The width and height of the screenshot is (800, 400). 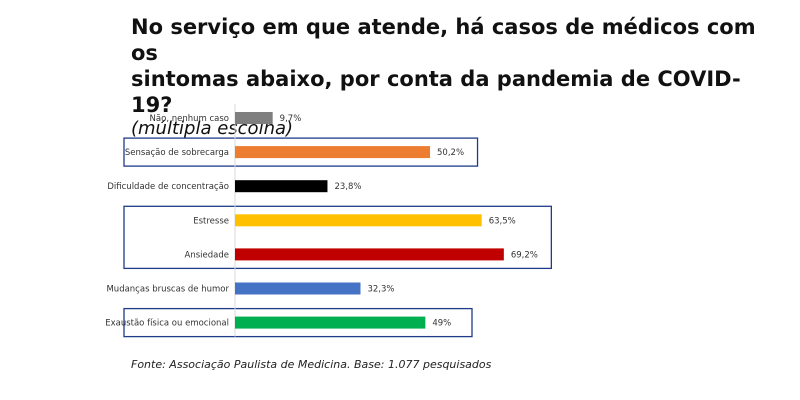 What do you see at coordinates (502, 221) in the screenshot?
I see `value-label: 63,5%` at bounding box center [502, 221].